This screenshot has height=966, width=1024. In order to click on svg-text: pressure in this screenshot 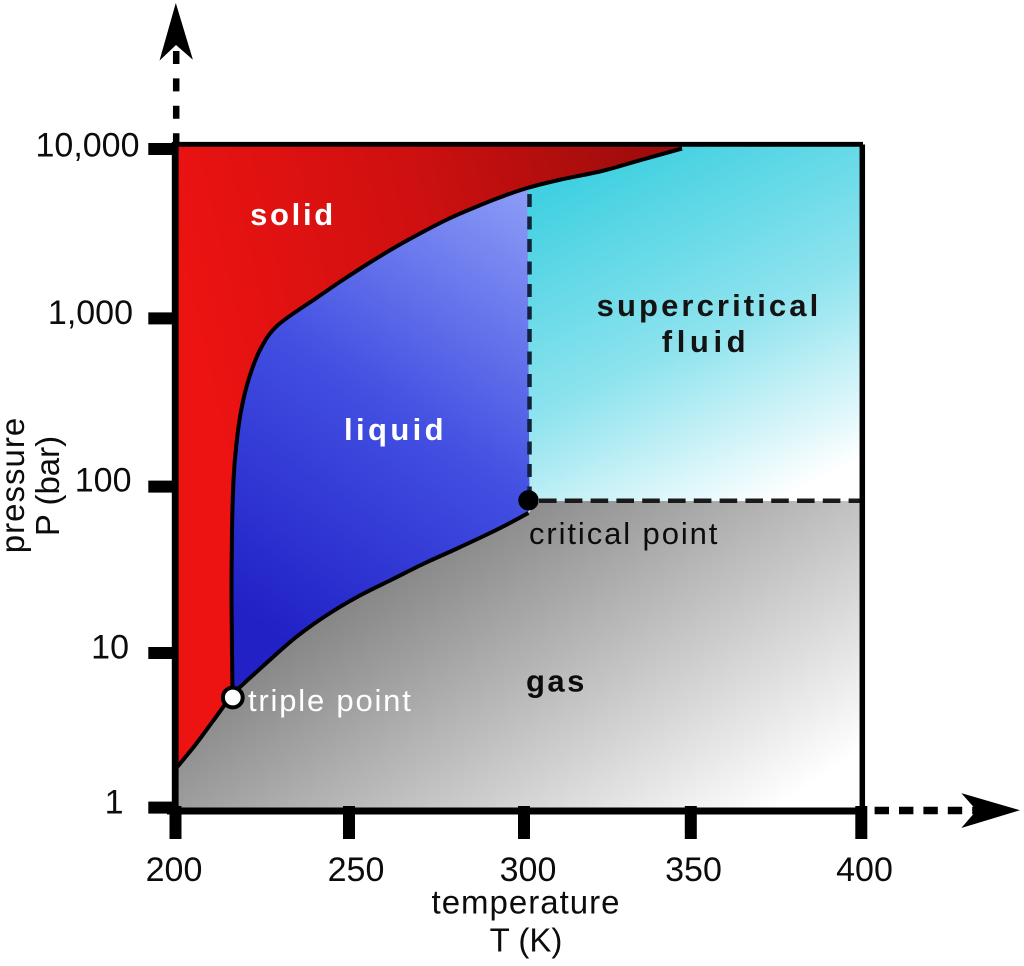, I will do `click(15, 485)`.